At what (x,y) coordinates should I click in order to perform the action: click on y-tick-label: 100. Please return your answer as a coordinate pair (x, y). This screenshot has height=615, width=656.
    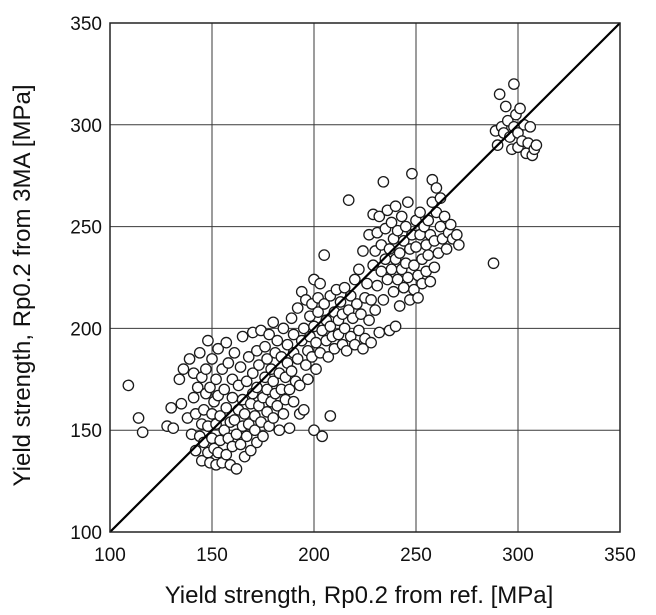
    Looking at the image, I should click on (86, 533).